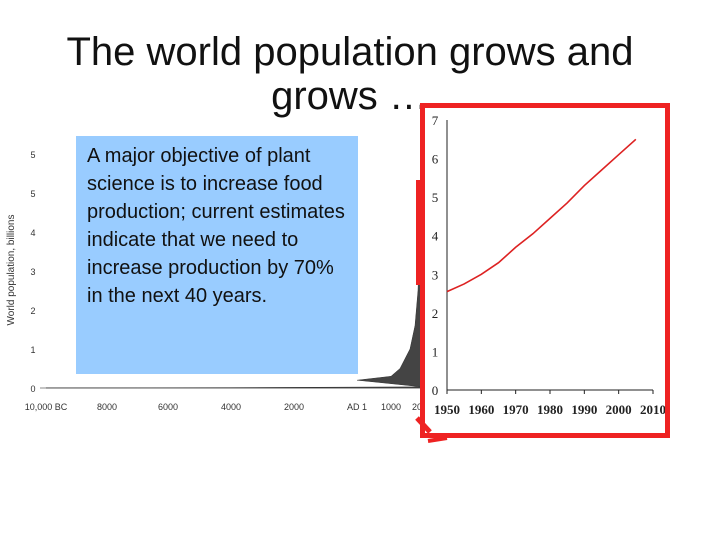 Image resolution: width=720 pixels, height=540 pixels. I want to click on y-tick-label: 3, so click(32, 272).